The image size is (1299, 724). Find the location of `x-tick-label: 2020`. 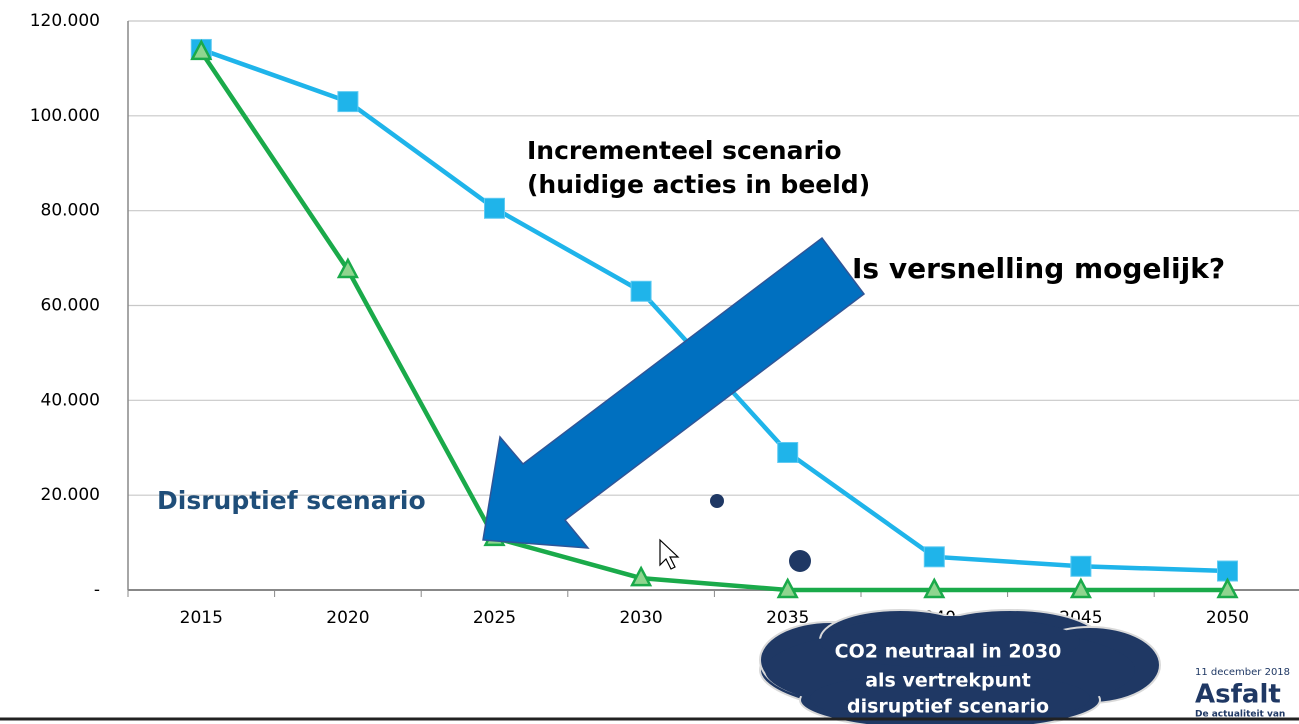

x-tick-label: 2020 is located at coordinates (347, 618).